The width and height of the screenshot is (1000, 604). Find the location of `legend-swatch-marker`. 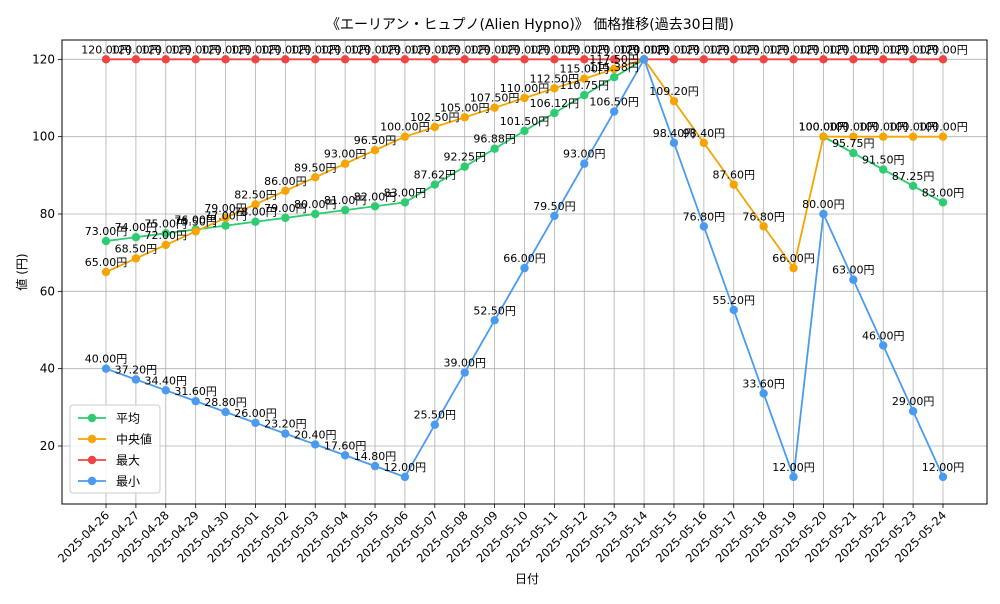

legend-swatch-marker is located at coordinates (92, 481).